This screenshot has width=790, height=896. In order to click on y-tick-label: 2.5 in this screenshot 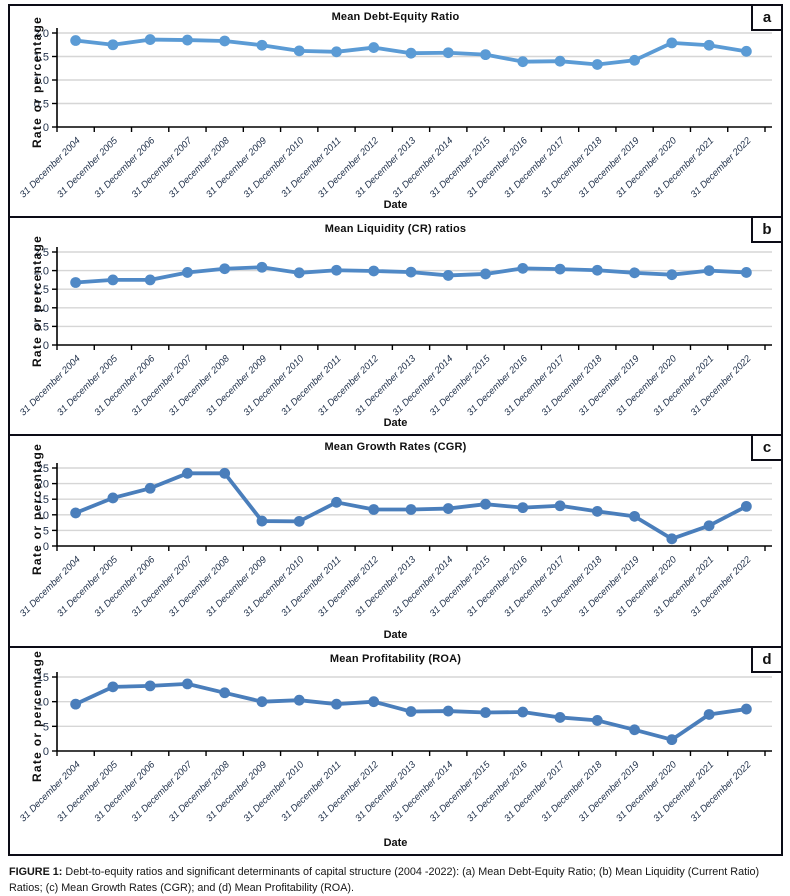, I will do `click(41, 253)`.